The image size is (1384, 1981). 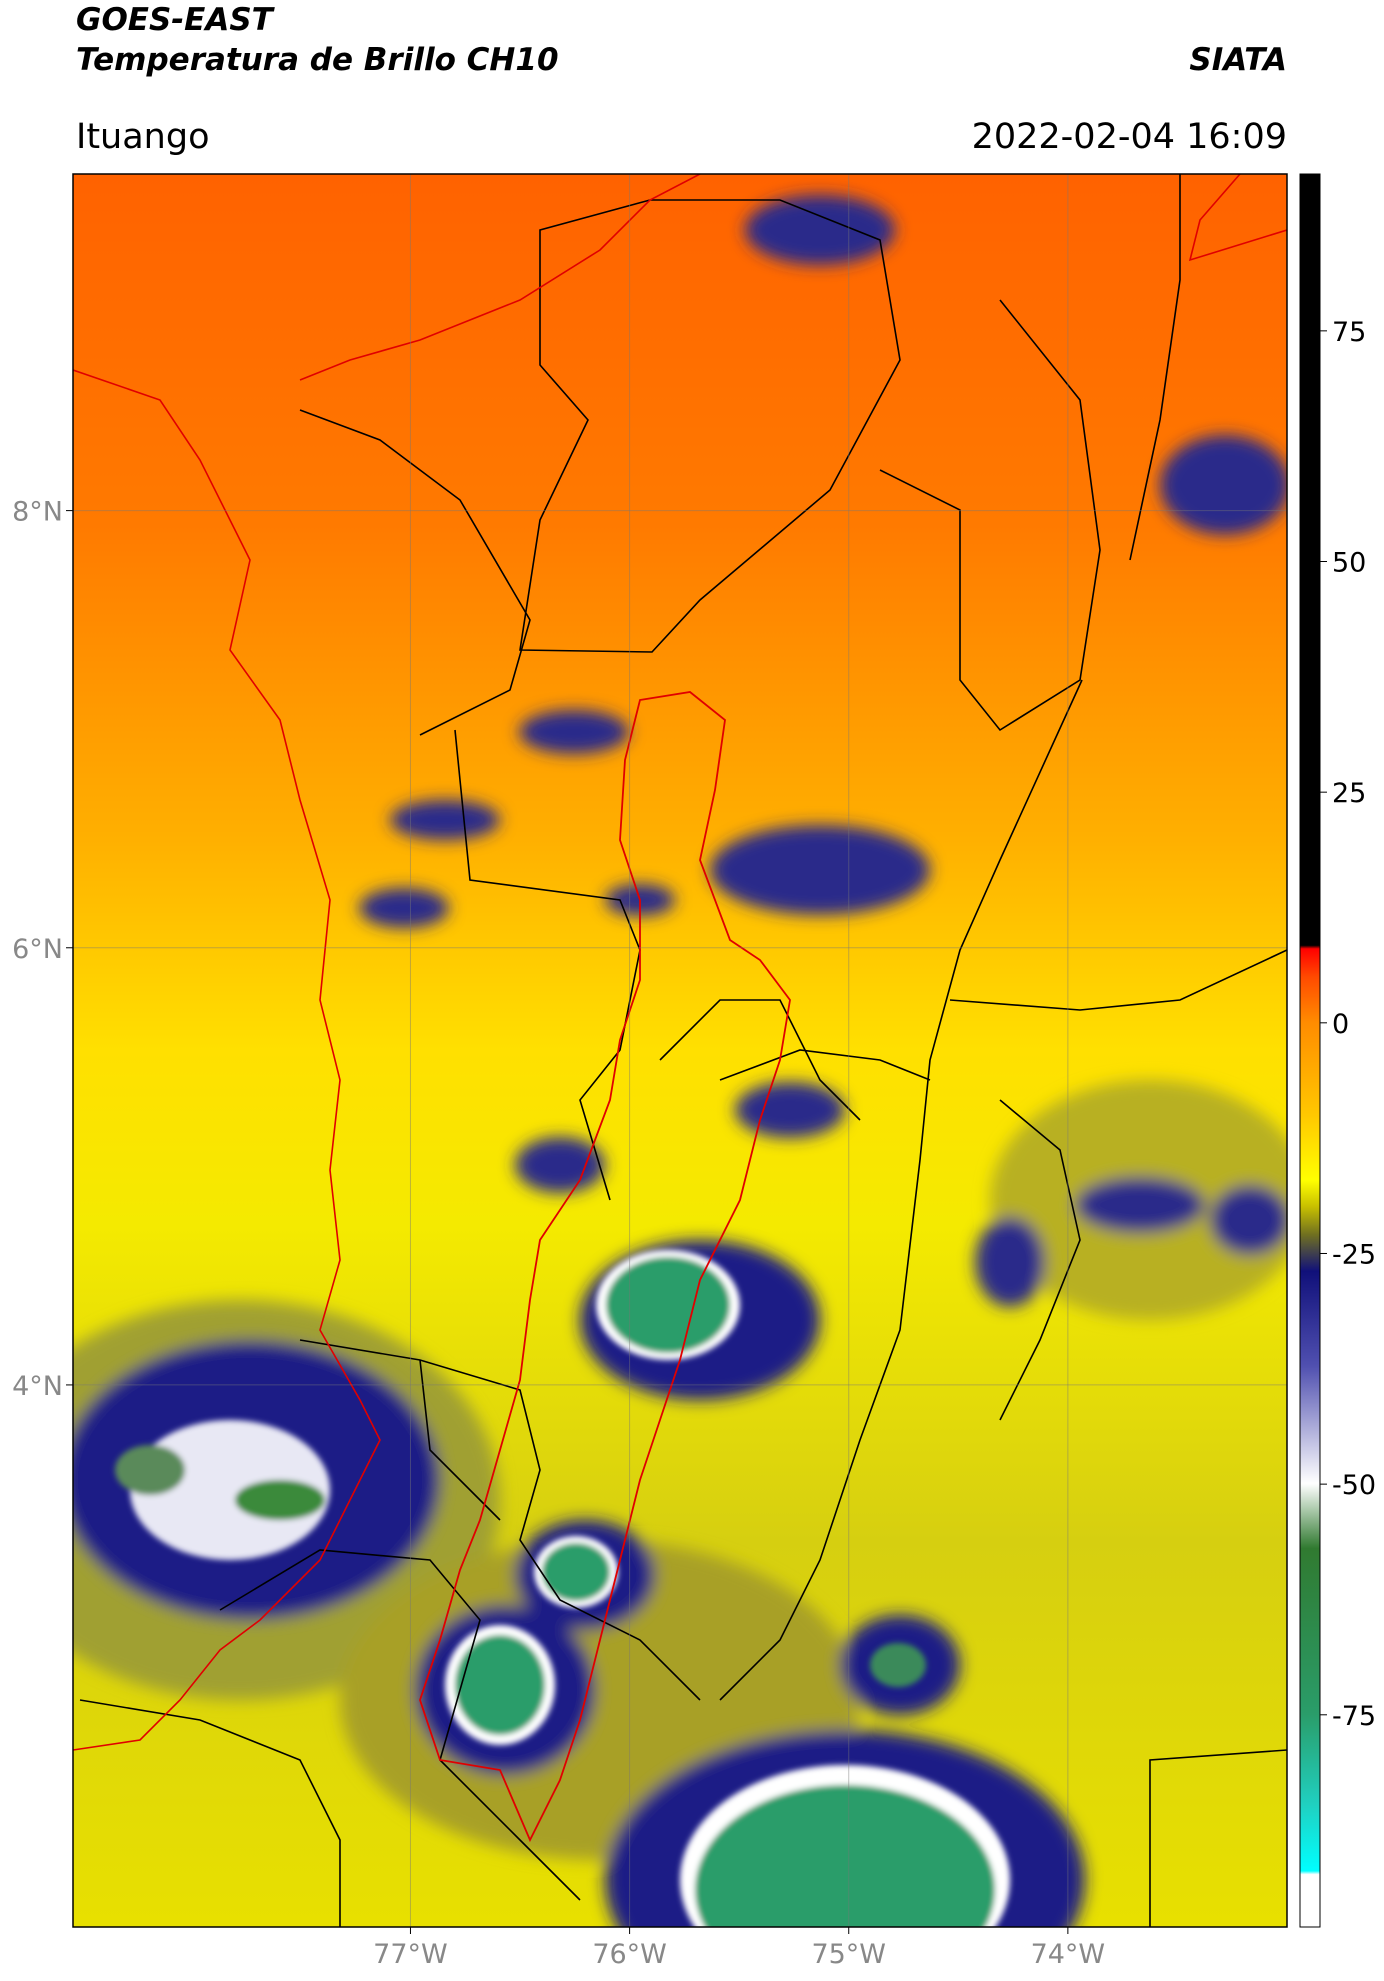 What do you see at coordinates (176, 20) in the screenshot?
I see `title: GOES-EAST` at bounding box center [176, 20].